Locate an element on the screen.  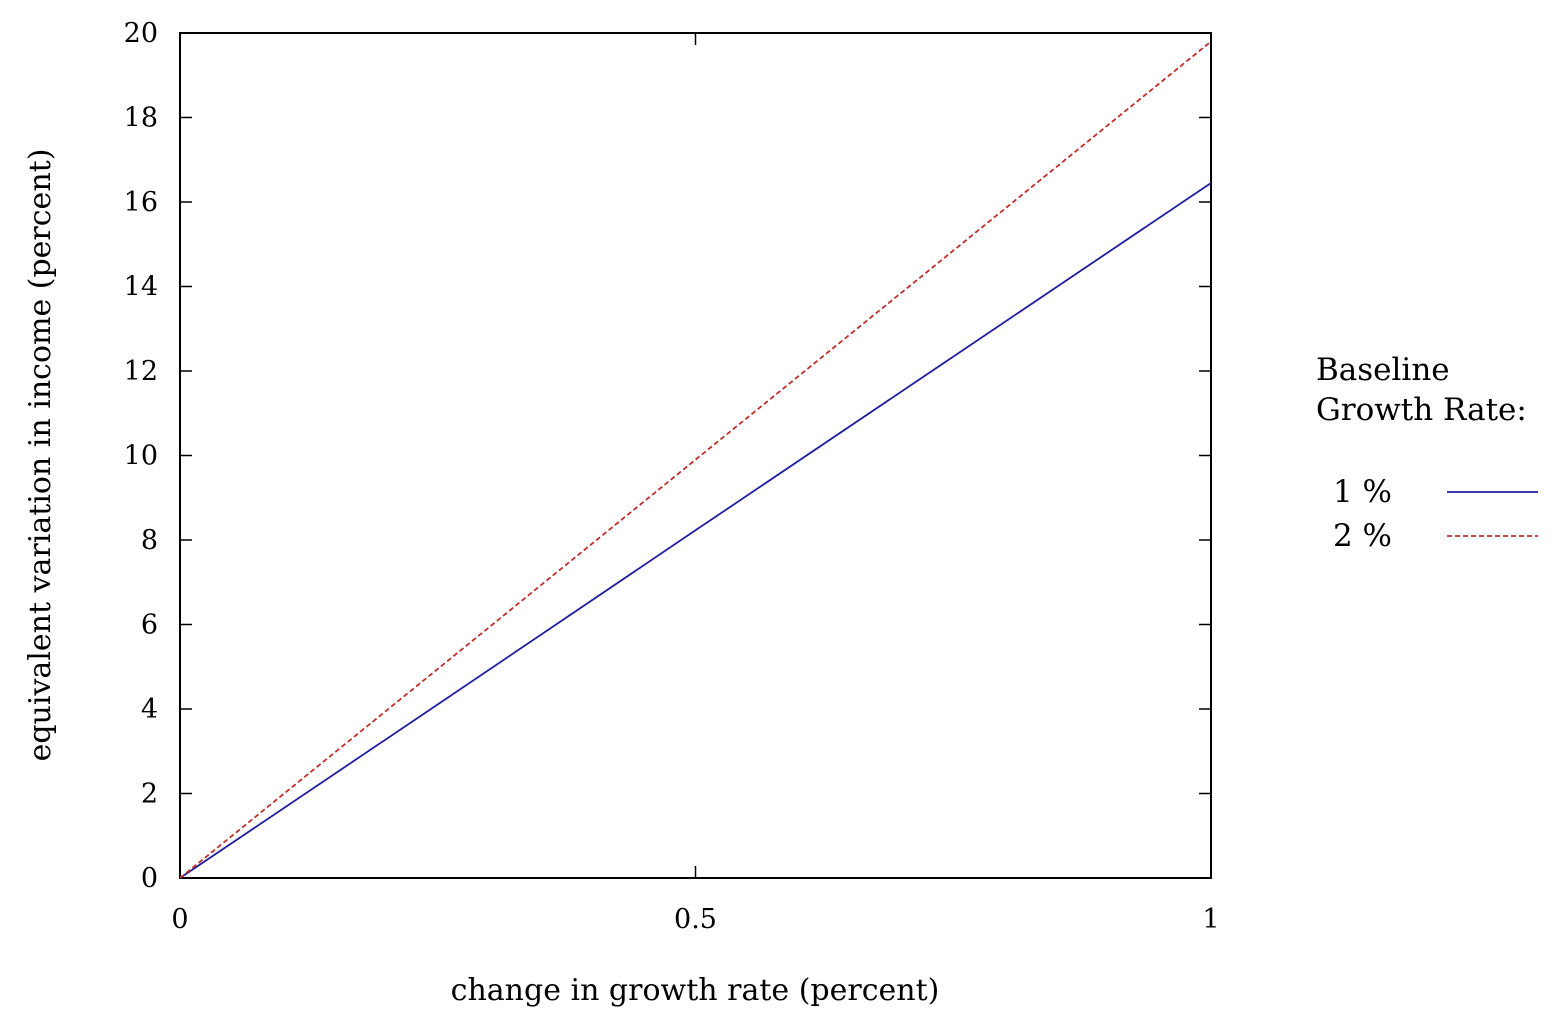
legend: Baseline Growth Rate: 1 %2 % is located at coordinates (1427, 453).